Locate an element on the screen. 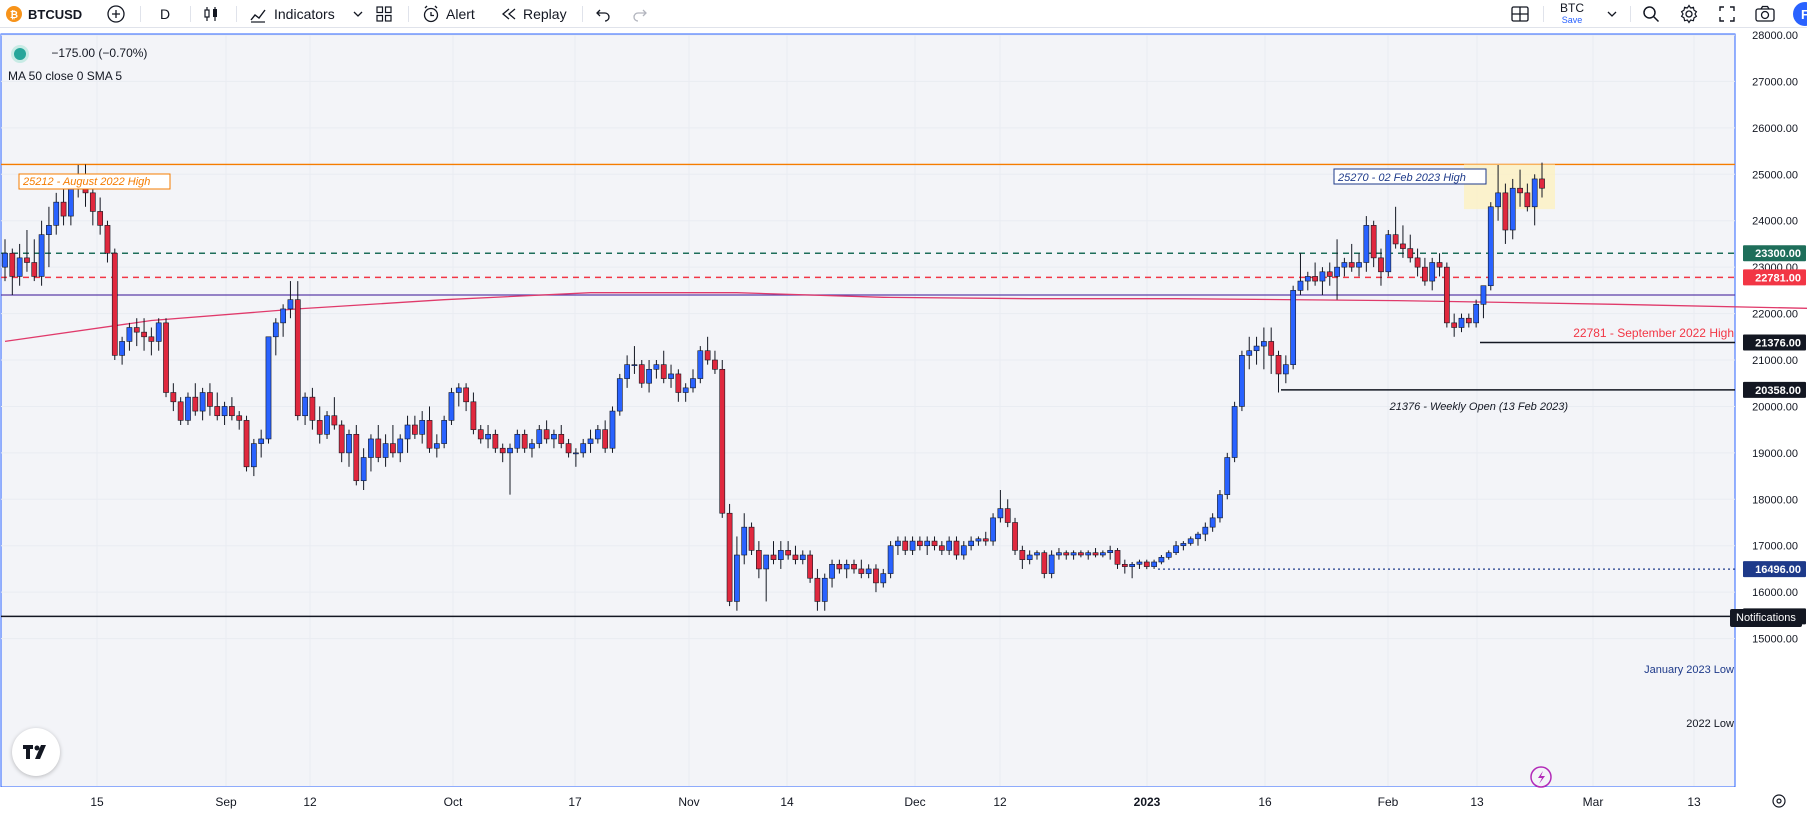 The image size is (1807, 814). september-high-label: 22781 - September 2022 High is located at coordinates (1653, 333).